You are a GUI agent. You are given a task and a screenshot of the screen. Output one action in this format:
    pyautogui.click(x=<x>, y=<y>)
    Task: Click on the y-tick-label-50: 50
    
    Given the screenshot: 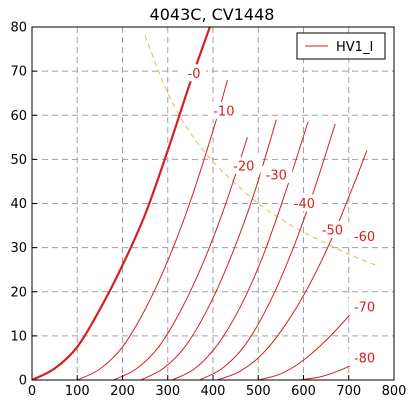 What is the action you would take?
    pyautogui.click(x=18, y=160)
    